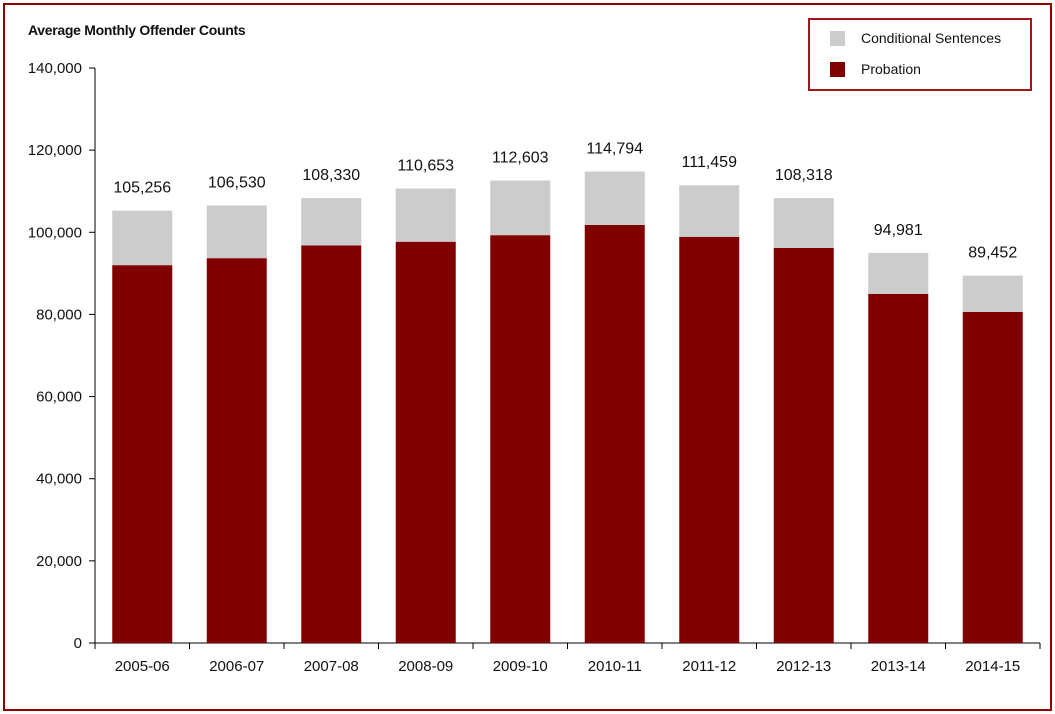  I want to click on data-label-total: 108,330, so click(331, 175).